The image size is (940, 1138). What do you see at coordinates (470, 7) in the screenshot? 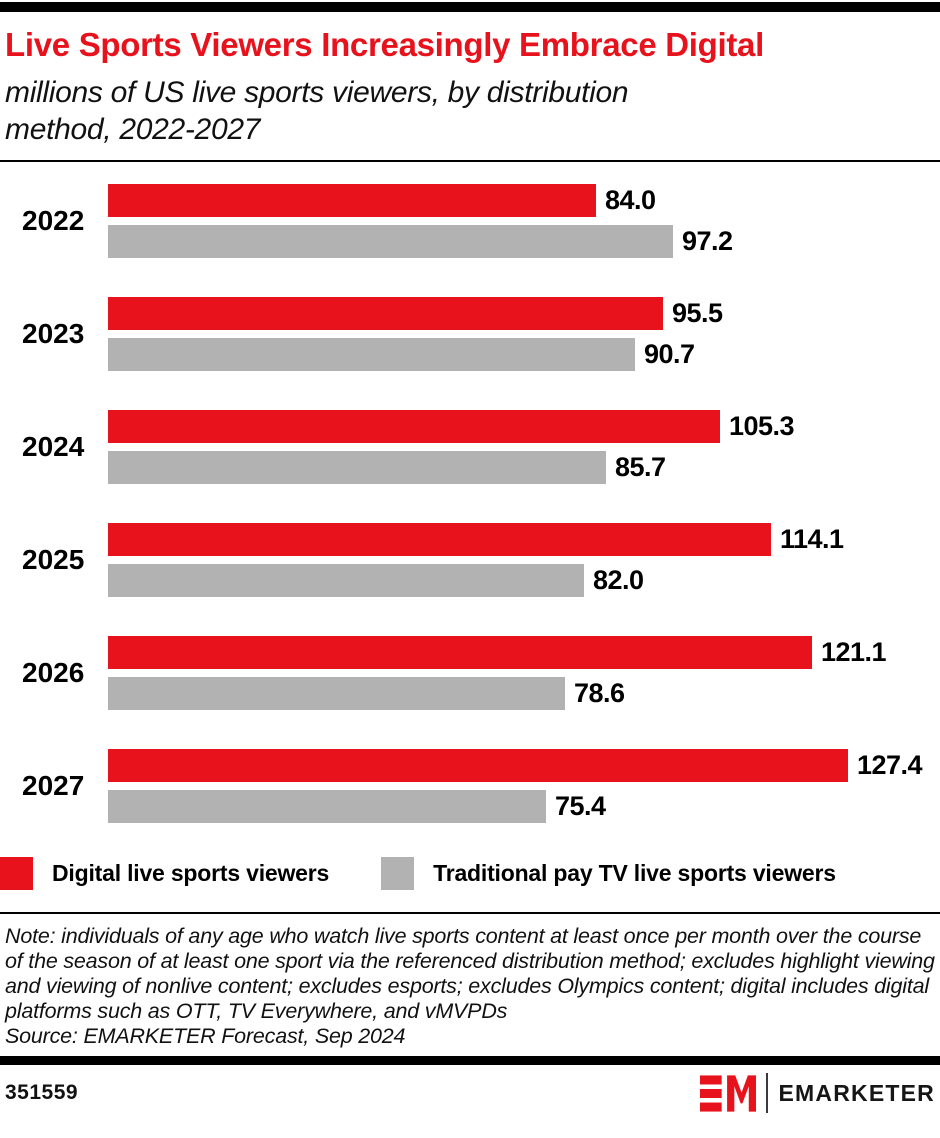
I see `top-black-strip` at bounding box center [470, 7].